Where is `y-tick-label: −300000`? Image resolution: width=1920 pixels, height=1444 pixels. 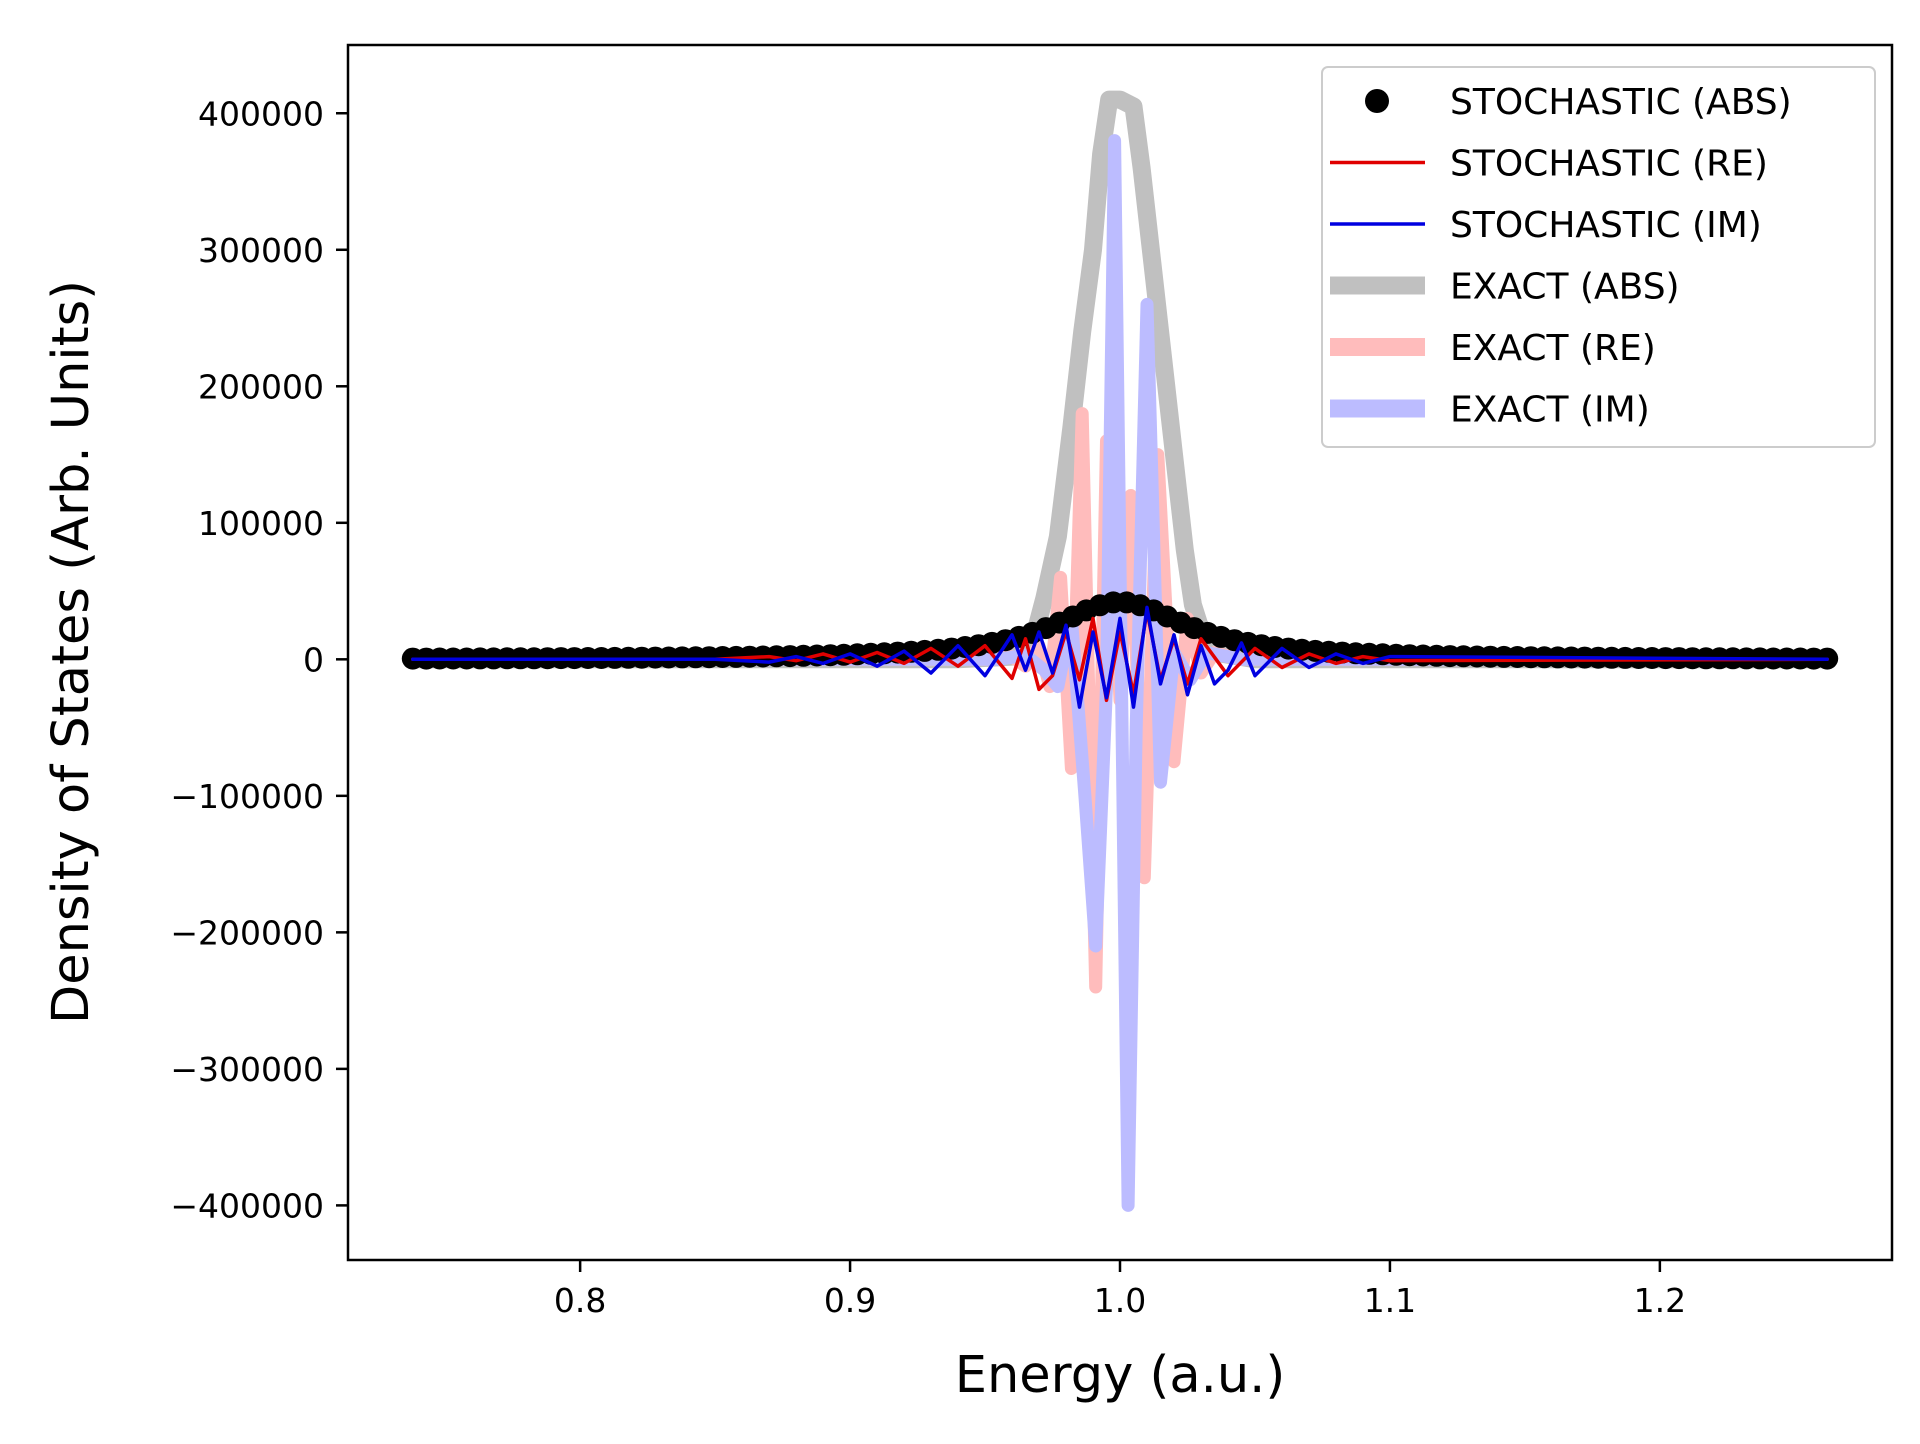
y-tick-label: −300000 is located at coordinates (247, 1069).